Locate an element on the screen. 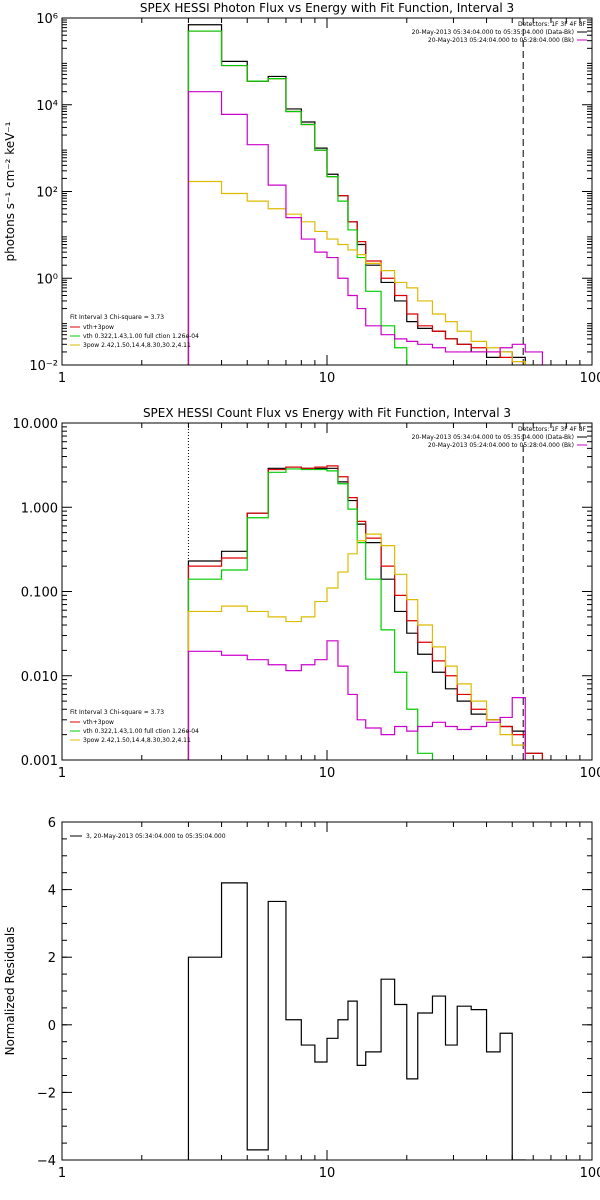 This screenshot has width=600, height=1200. y-axis-label: photons s⁻¹ cm⁻² keV⁻¹ is located at coordinates (10, 191).